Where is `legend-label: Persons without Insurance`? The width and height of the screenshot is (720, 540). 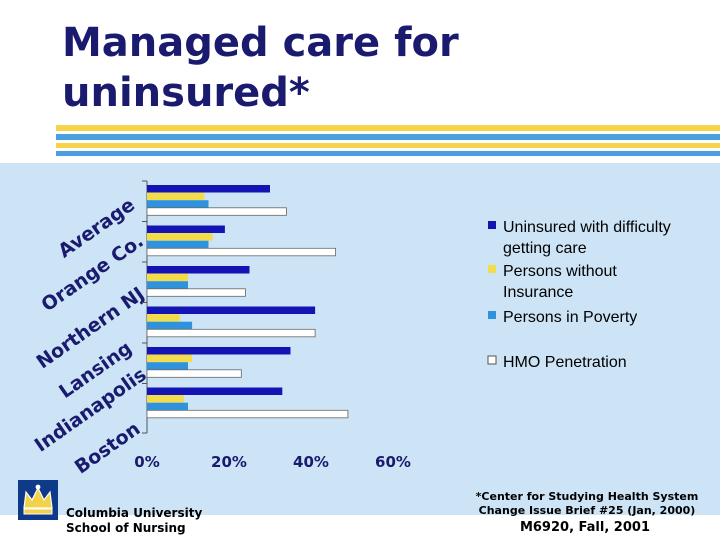 legend-label: Persons without Insurance is located at coordinates (560, 282).